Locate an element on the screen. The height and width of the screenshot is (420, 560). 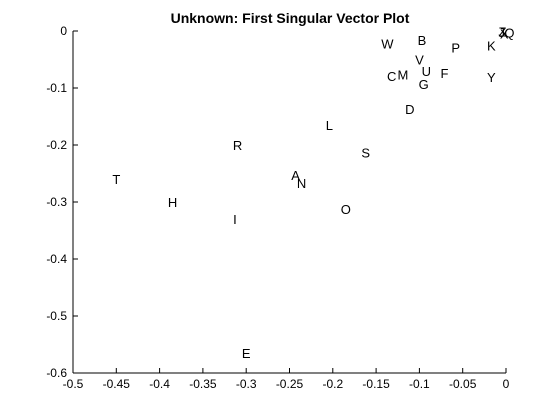
data-point-label: V is located at coordinates (419, 60).